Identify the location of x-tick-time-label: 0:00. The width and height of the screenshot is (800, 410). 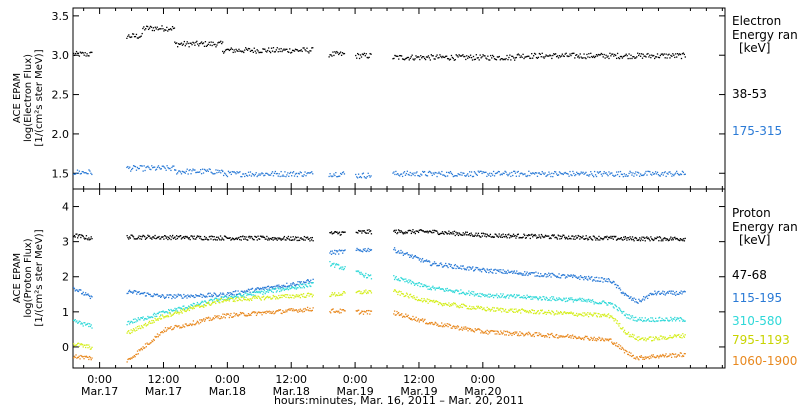
(227, 379).